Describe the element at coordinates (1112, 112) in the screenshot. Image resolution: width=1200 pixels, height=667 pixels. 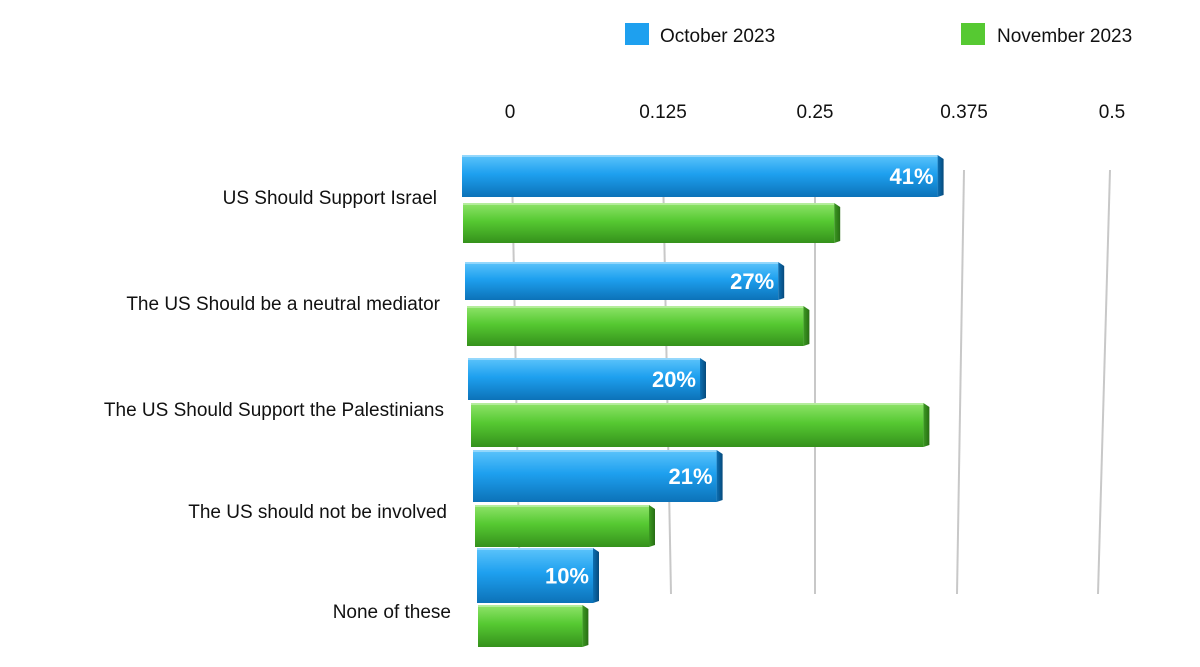
I see `x-tick-label: 0.5` at that location.